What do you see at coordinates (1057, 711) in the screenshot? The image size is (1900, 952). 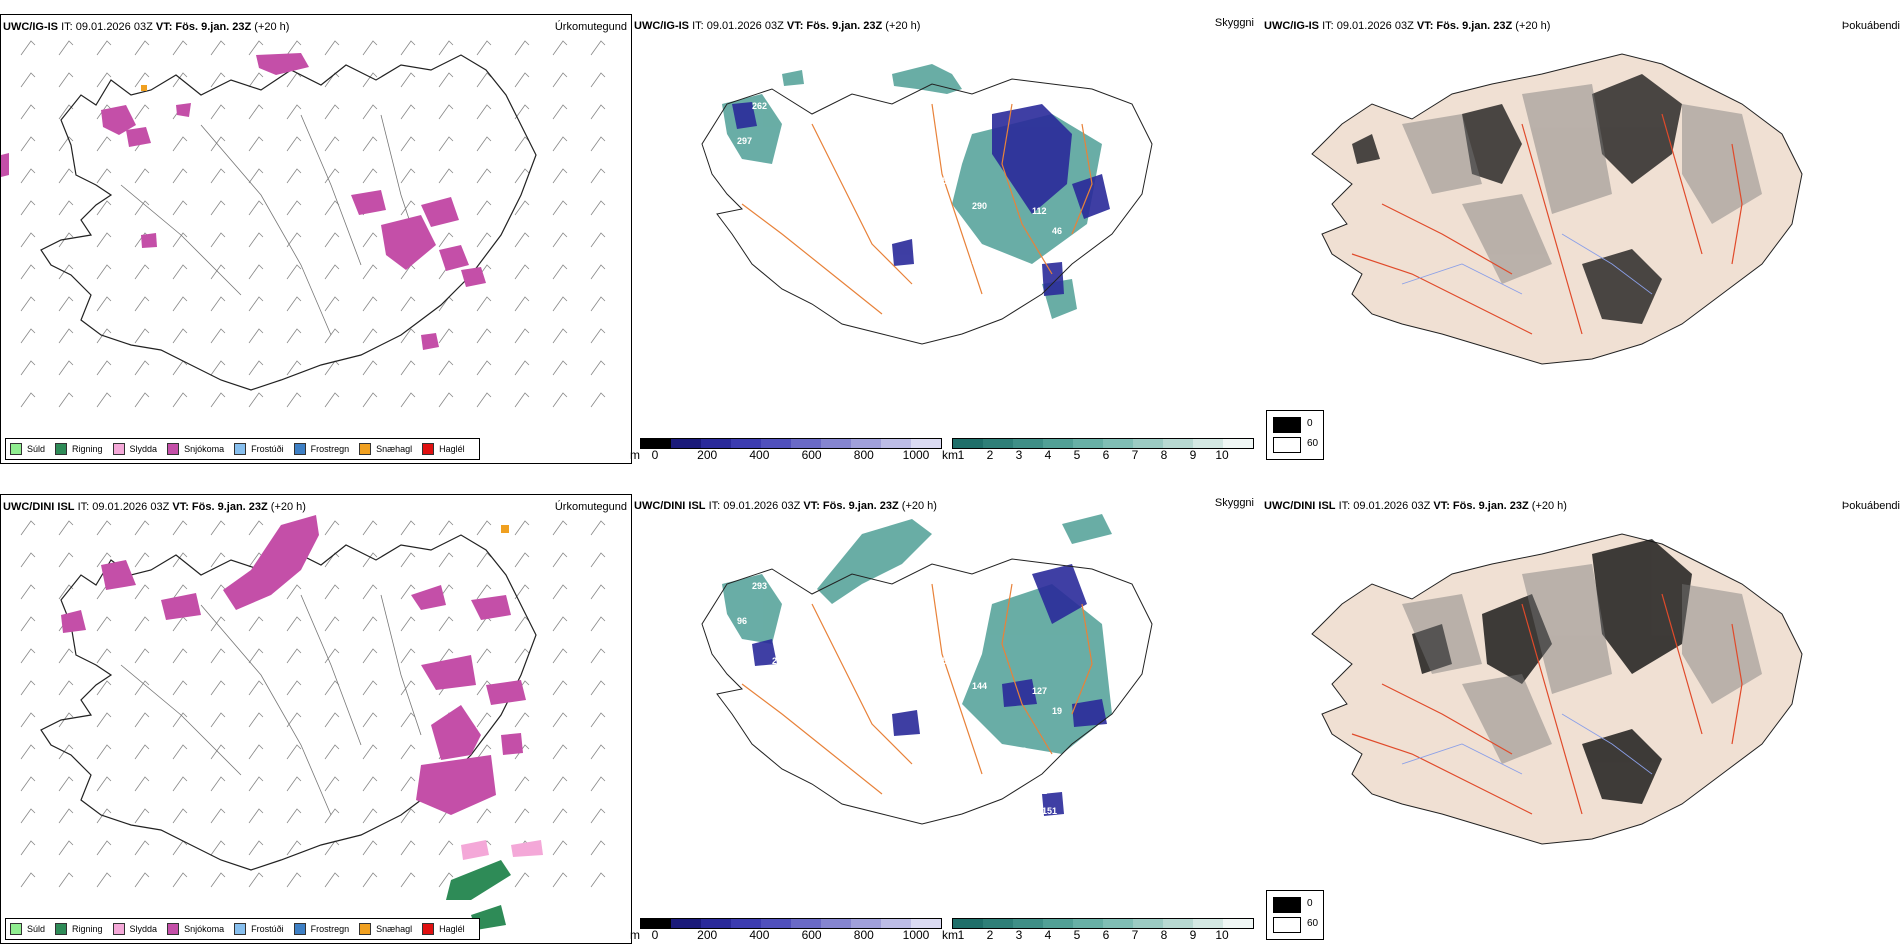 I see `cloud-base-value-label: 19` at bounding box center [1057, 711].